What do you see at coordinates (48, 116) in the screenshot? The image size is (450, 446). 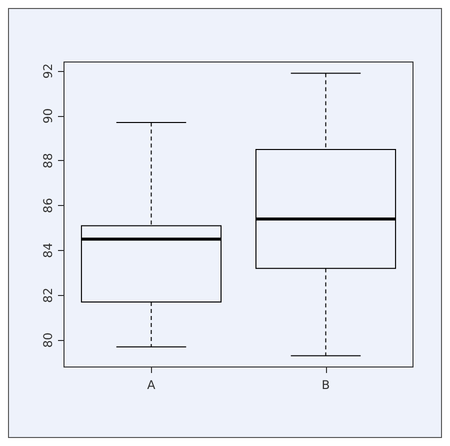 I see `y-tick-label: 90` at bounding box center [48, 116].